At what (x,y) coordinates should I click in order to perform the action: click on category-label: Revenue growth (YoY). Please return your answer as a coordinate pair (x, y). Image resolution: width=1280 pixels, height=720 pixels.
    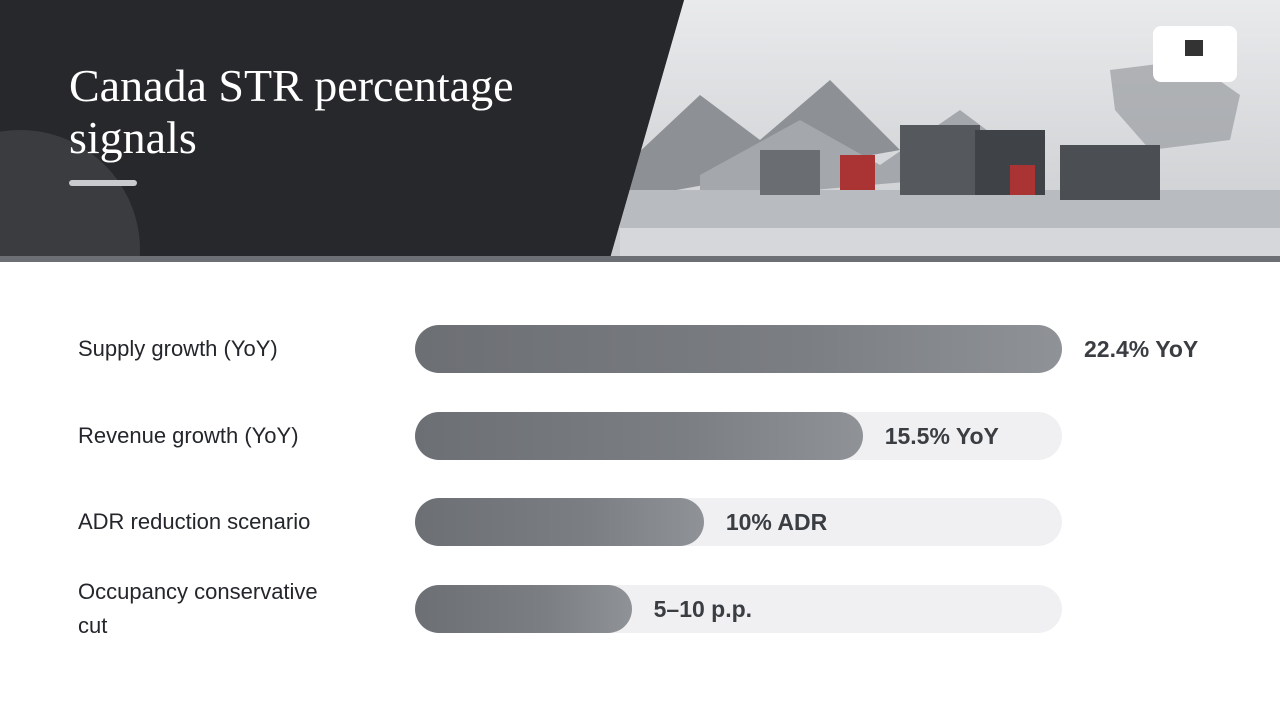
    Looking at the image, I should click on (188, 435).